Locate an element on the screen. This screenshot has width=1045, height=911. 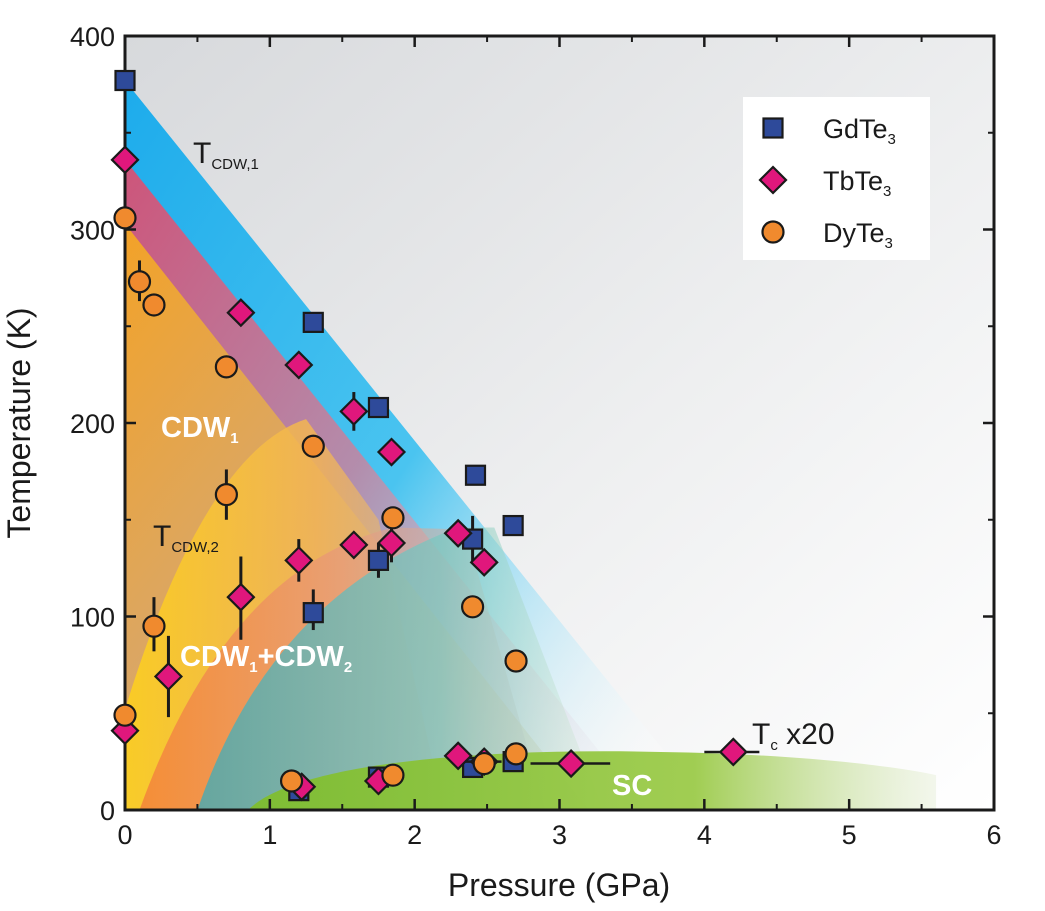
cdw1-cdw2-label-a-sub: 1 is located at coordinates (253, 667).